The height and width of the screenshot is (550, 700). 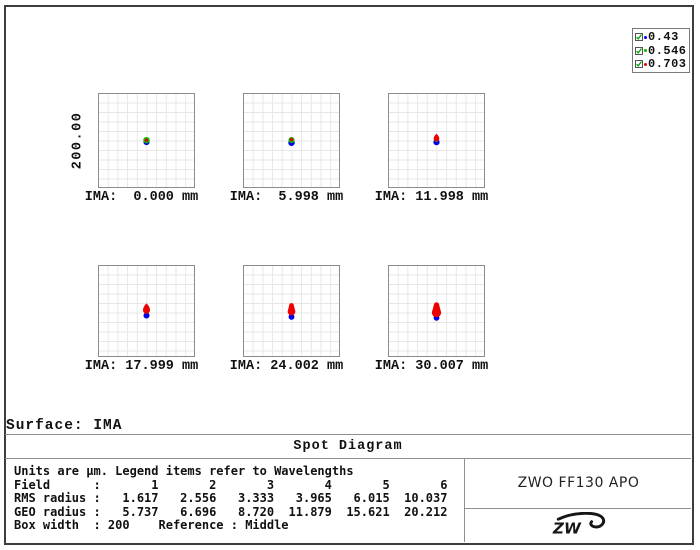 What do you see at coordinates (431, 197) in the screenshot?
I see `ima-label-field-3: IMA: 11.998 mm` at bounding box center [431, 197].